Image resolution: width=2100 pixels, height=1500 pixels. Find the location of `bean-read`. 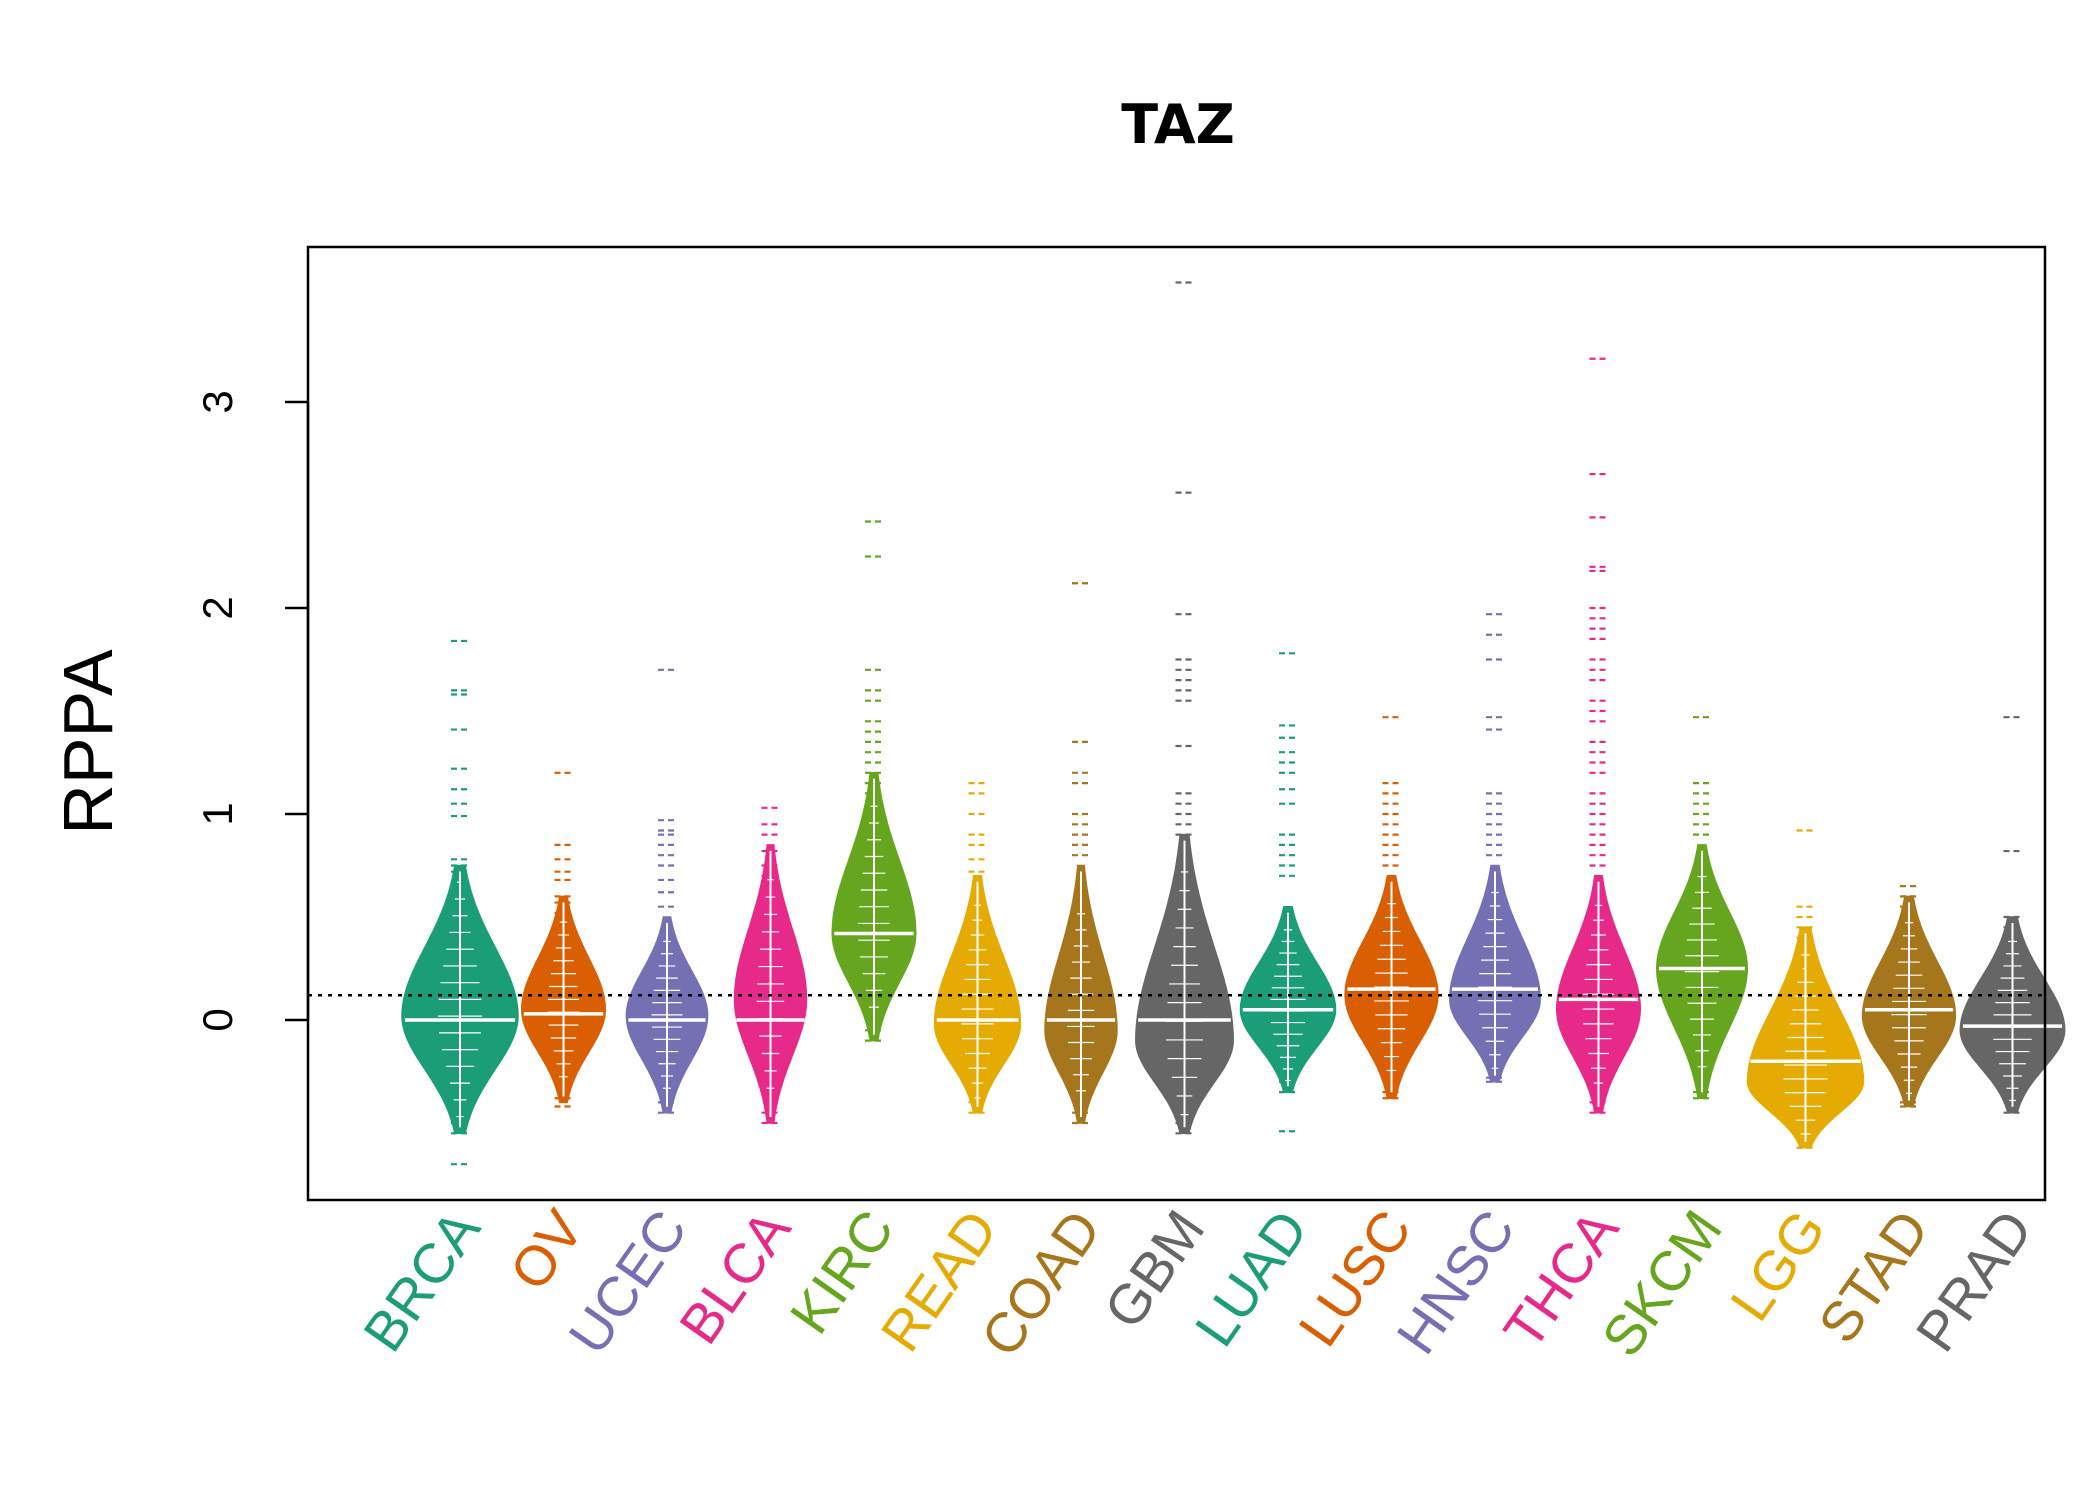

bean-read is located at coordinates (977, 947).